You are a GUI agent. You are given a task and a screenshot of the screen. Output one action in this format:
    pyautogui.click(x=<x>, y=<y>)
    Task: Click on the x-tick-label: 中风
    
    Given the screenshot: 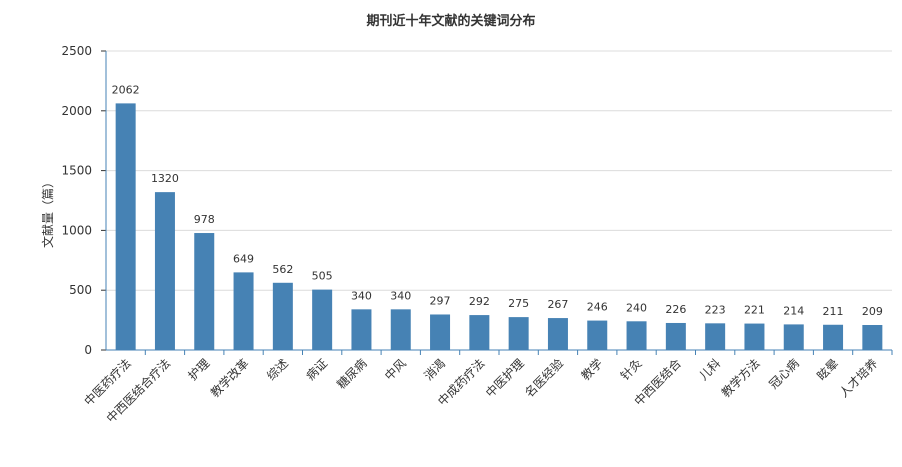 What is the action you would take?
    pyautogui.click(x=395, y=370)
    